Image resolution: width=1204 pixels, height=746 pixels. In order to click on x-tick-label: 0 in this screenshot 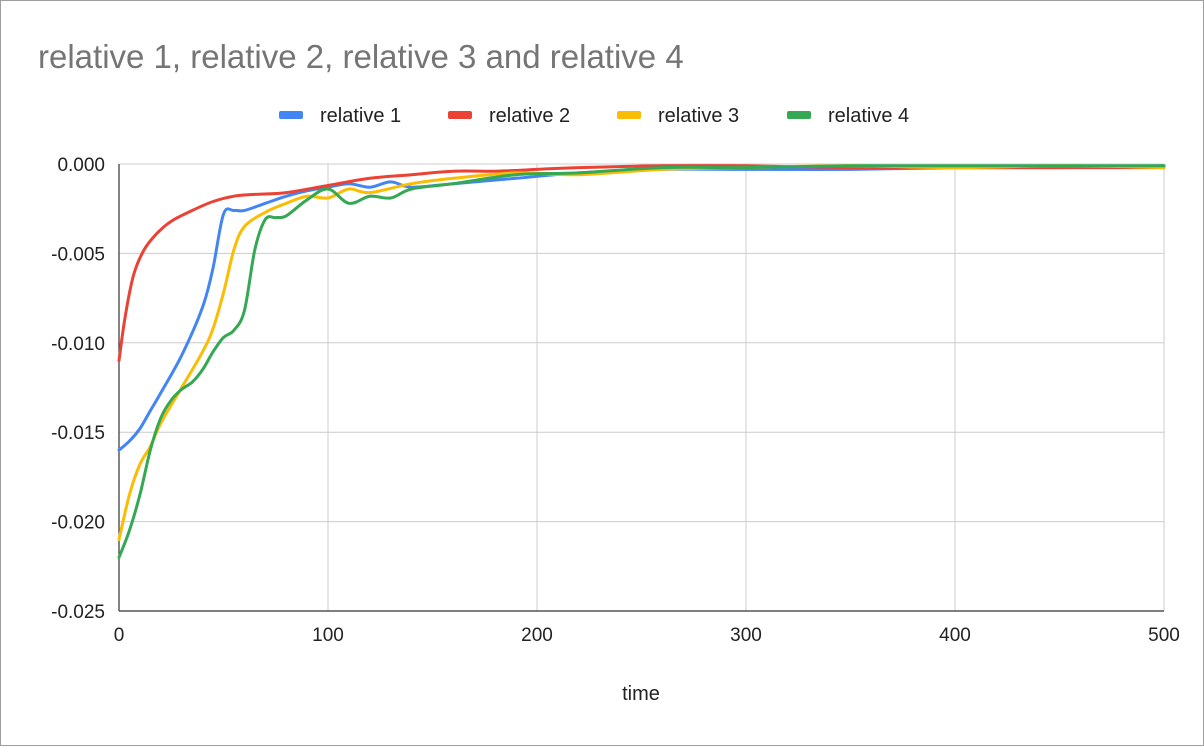, I will do `click(119, 635)`.